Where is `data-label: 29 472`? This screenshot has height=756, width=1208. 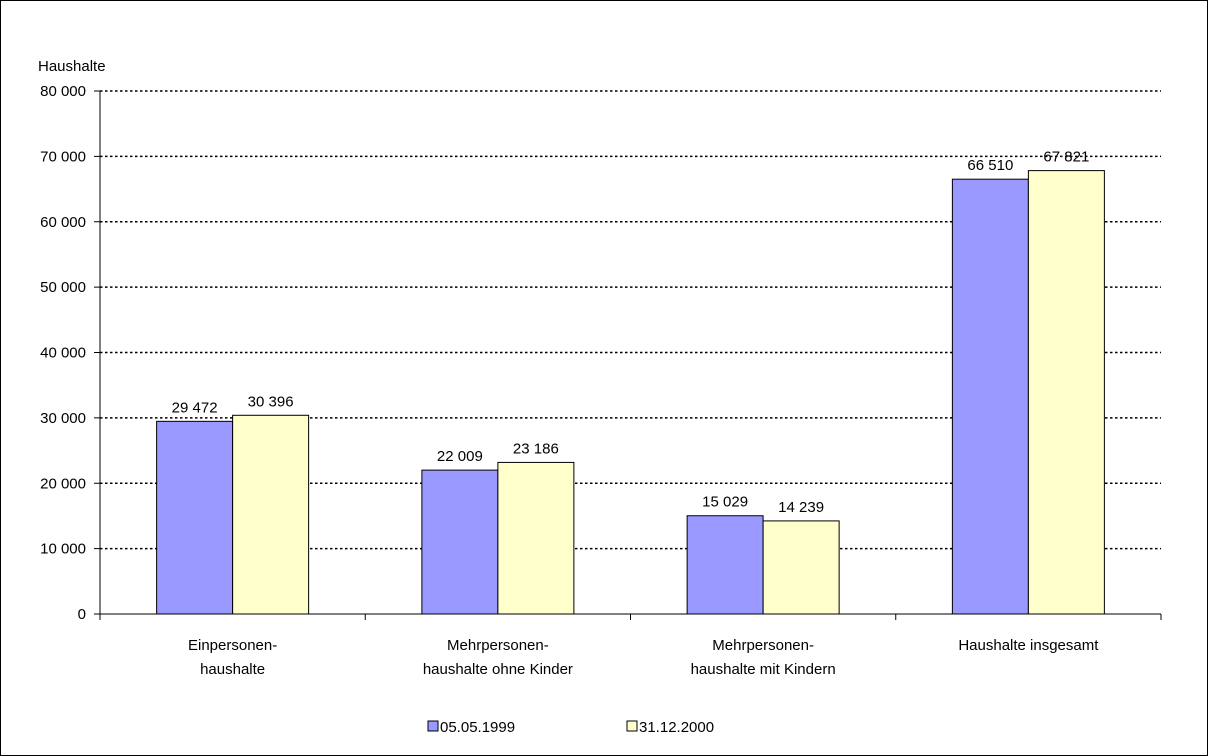 data-label: 29 472 is located at coordinates (195, 407).